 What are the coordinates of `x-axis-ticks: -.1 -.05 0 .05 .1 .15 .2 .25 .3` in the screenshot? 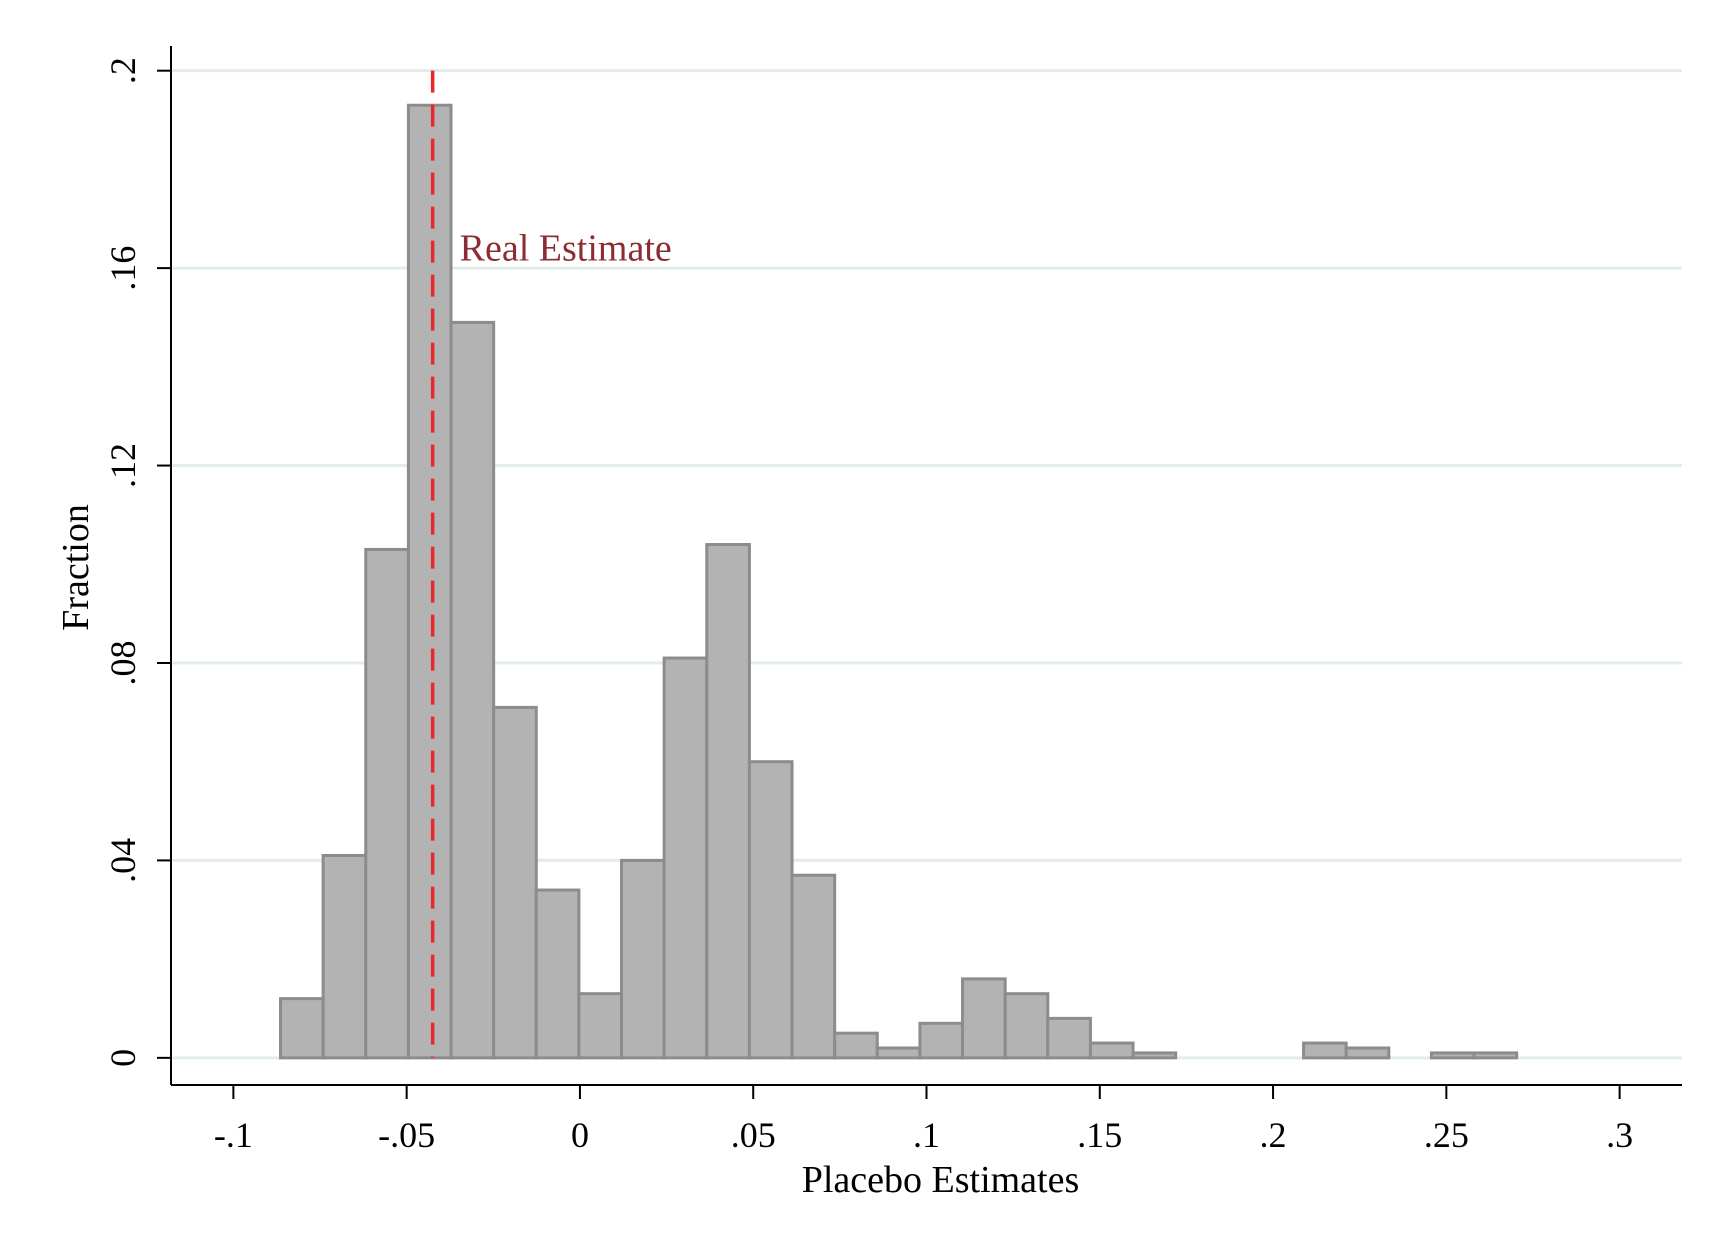 It's located at (923, 1120).